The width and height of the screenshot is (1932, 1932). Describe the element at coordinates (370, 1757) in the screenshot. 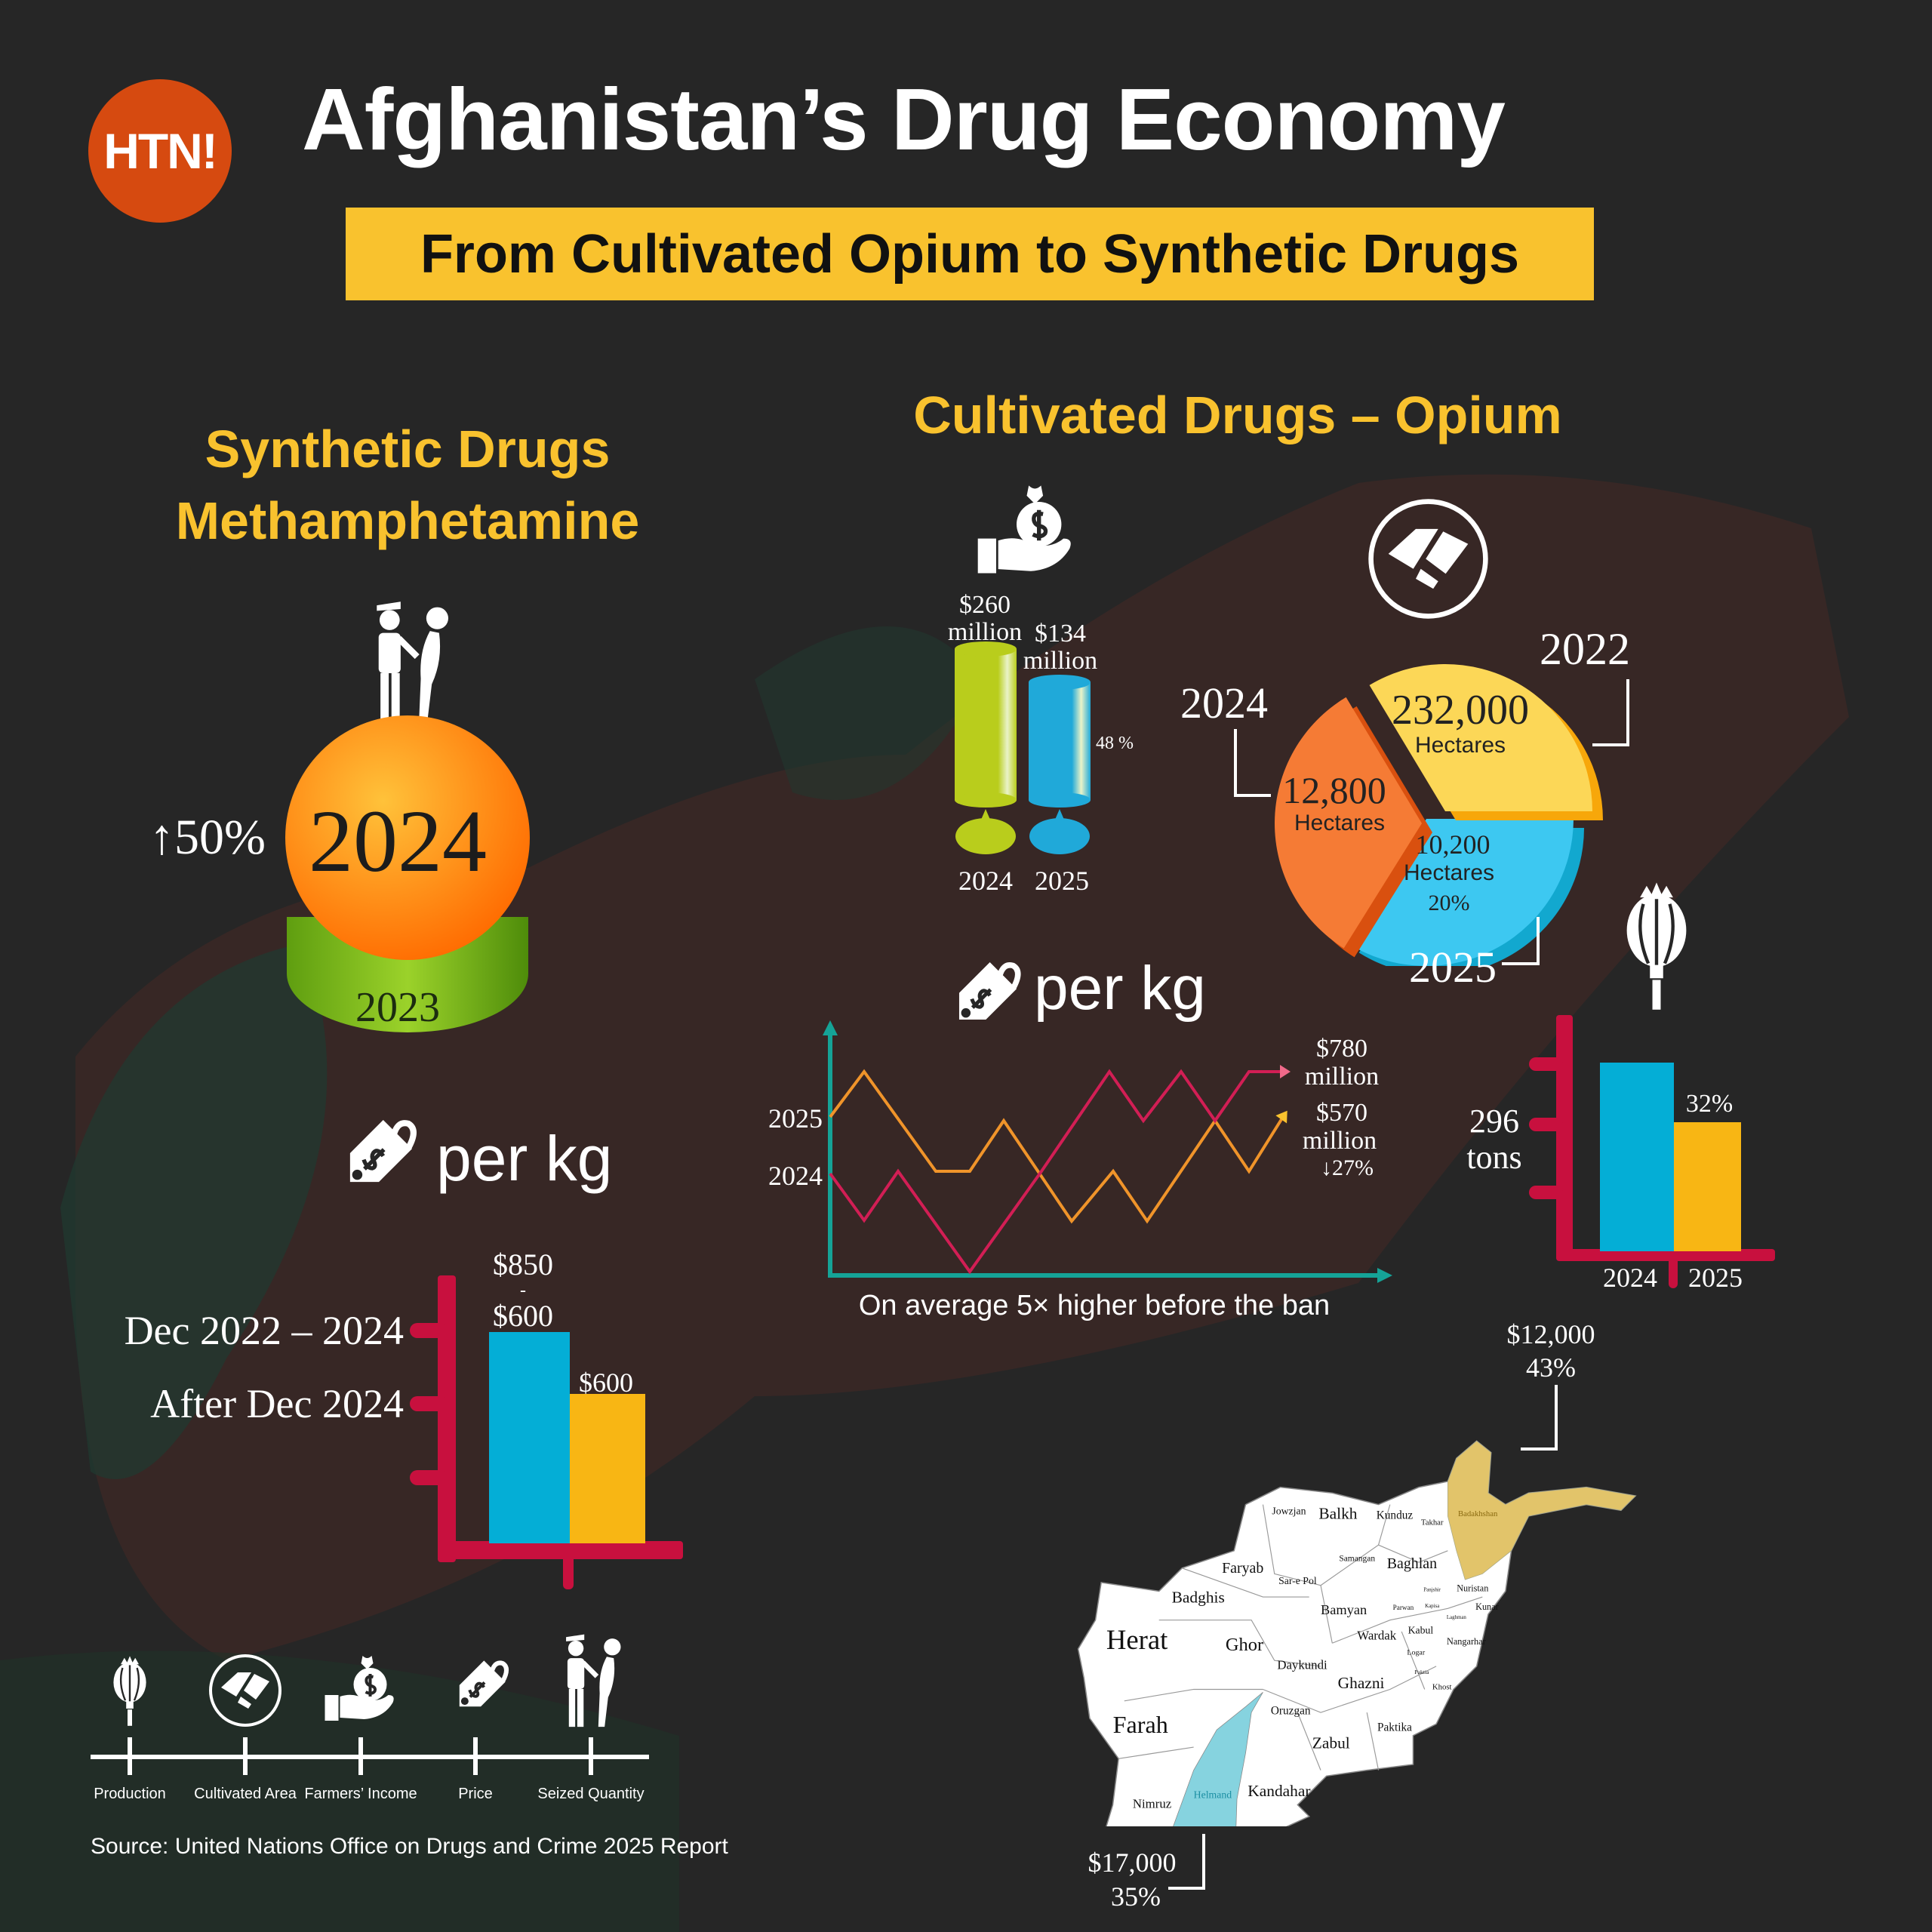

I see `legend-timeline` at that location.